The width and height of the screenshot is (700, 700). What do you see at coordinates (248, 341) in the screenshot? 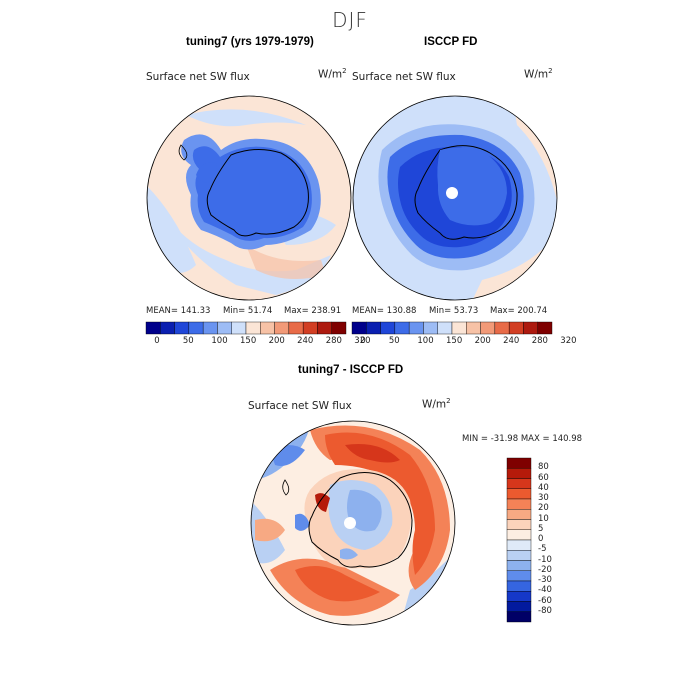
I see `model-colorbar-tick-label: 150` at bounding box center [248, 341].